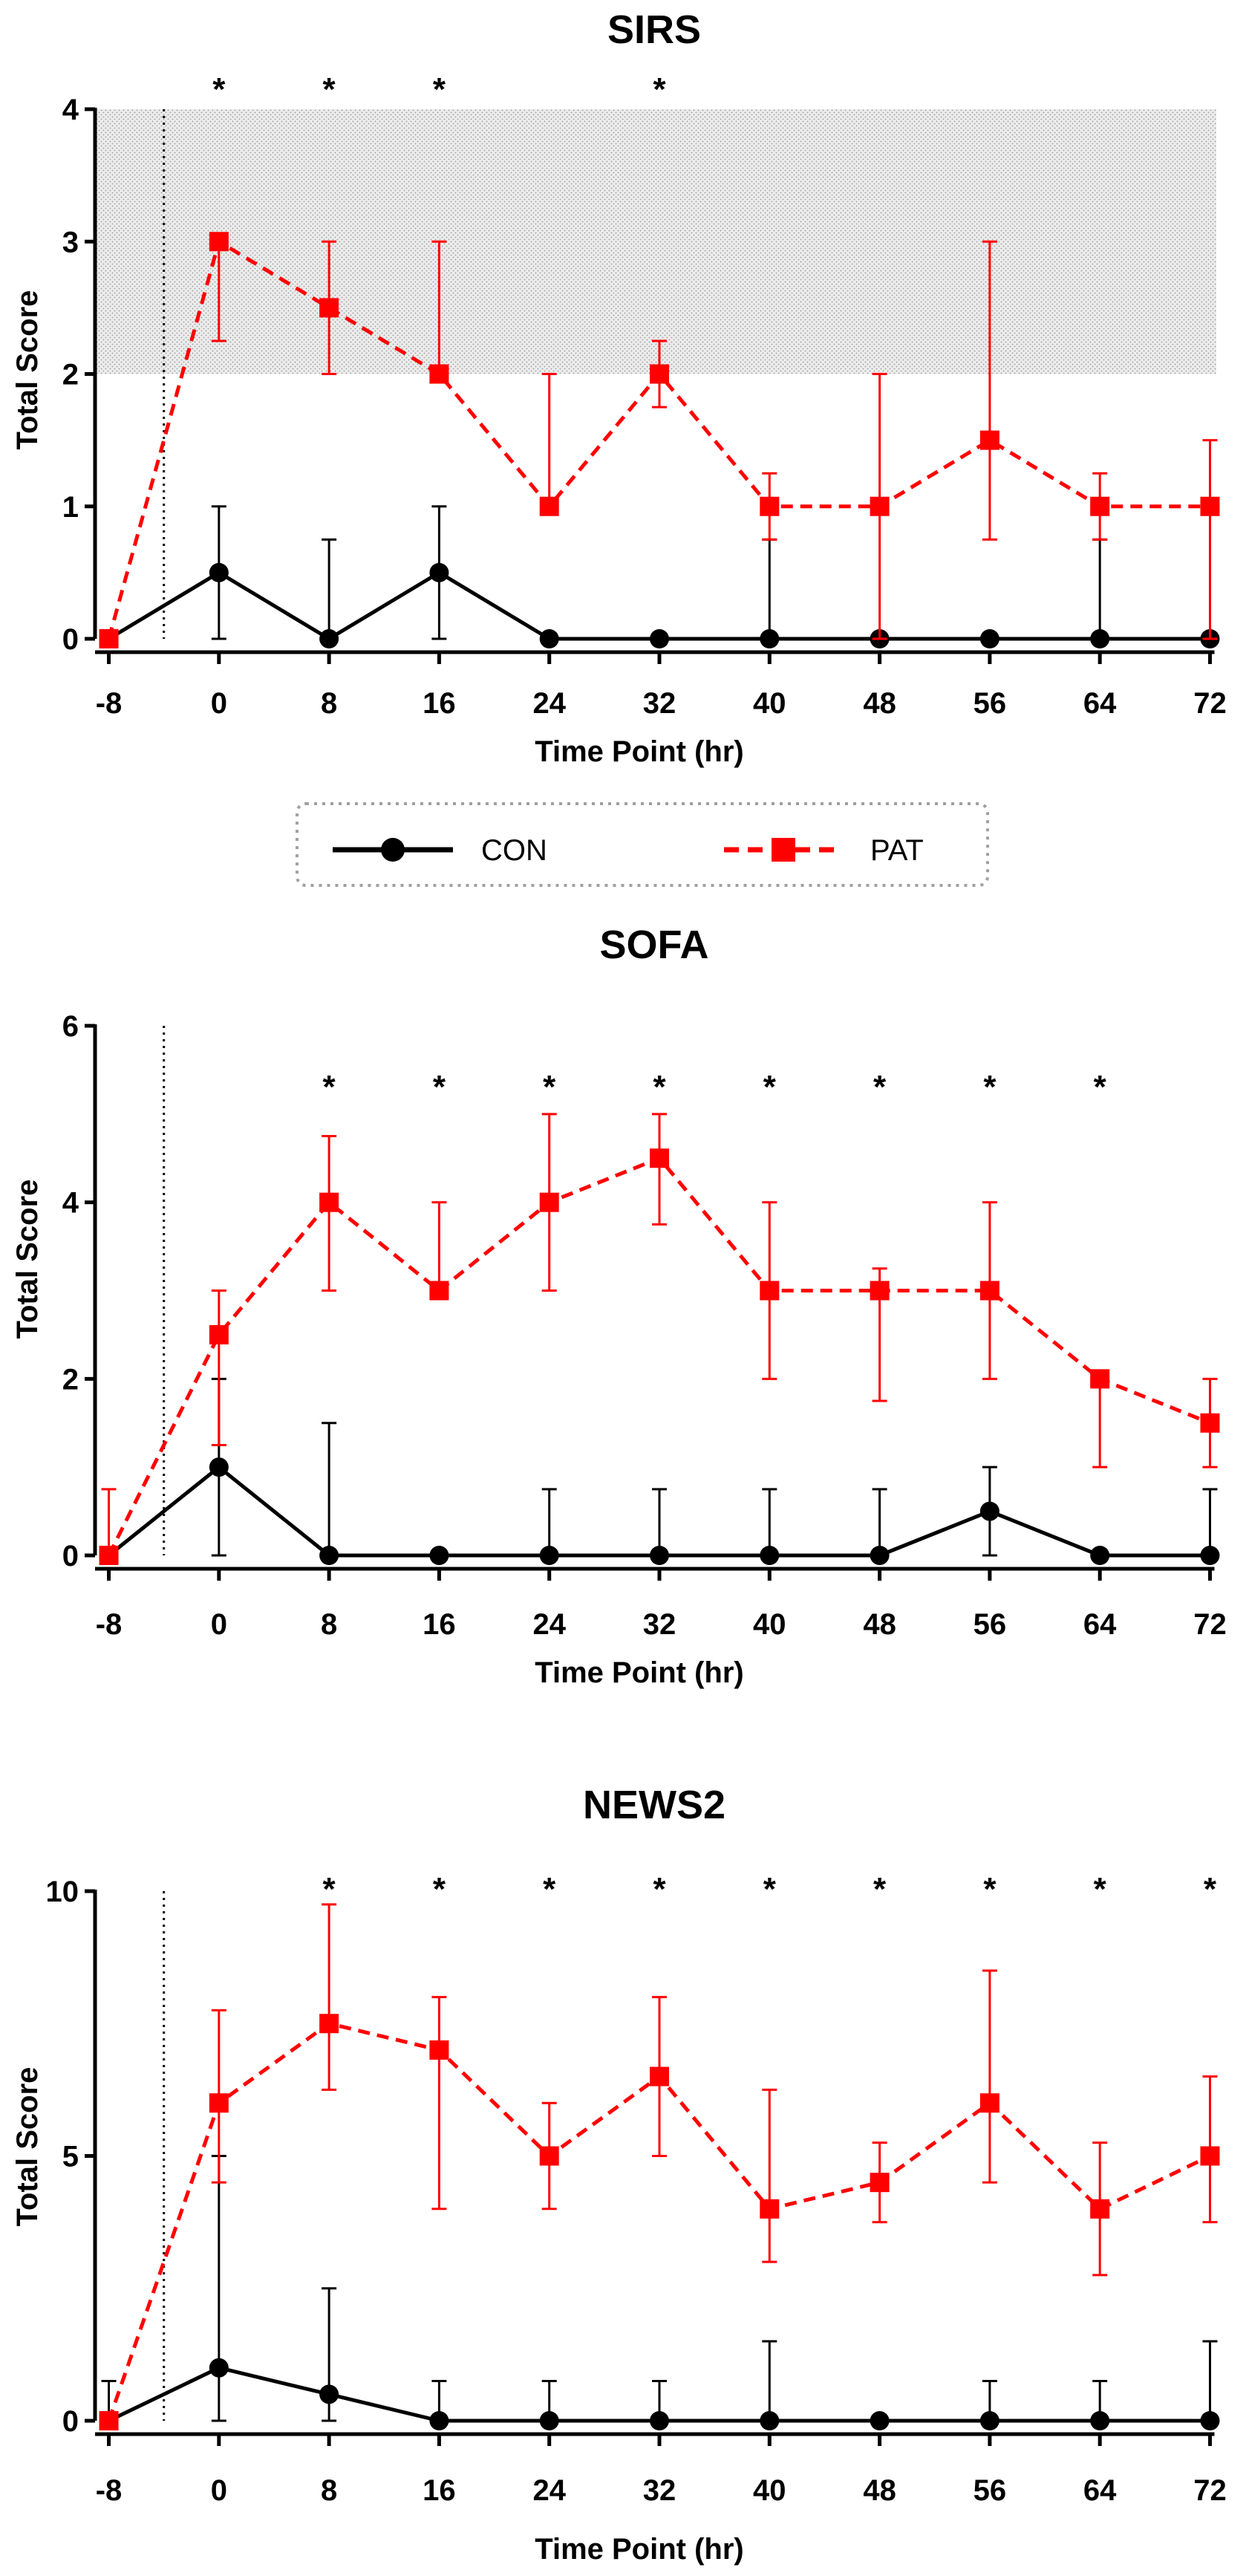 Image resolution: width=1249 pixels, height=2576 pixels. Describe the element at coordinates (659, 2490) in the screenshot. I see `news2-x-tick-label: 32` at that location.